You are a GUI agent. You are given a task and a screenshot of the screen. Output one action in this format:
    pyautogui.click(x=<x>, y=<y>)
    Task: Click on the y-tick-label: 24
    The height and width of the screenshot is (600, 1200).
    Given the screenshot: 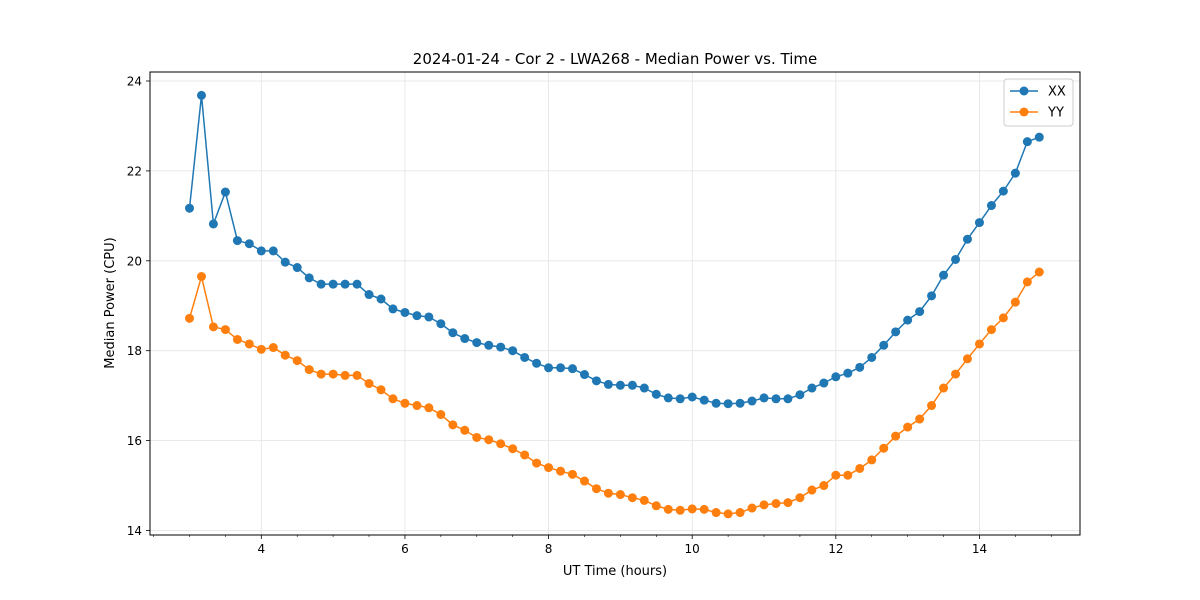 What is the action you would take?
    pyautogui.click(x=134, y=81)
    